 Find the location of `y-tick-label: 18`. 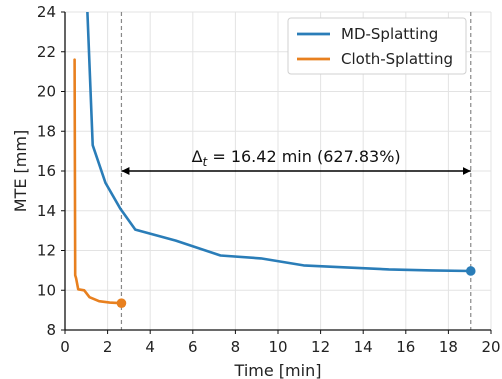

y-tick-label: 18 is located at coordinates (46, 131).